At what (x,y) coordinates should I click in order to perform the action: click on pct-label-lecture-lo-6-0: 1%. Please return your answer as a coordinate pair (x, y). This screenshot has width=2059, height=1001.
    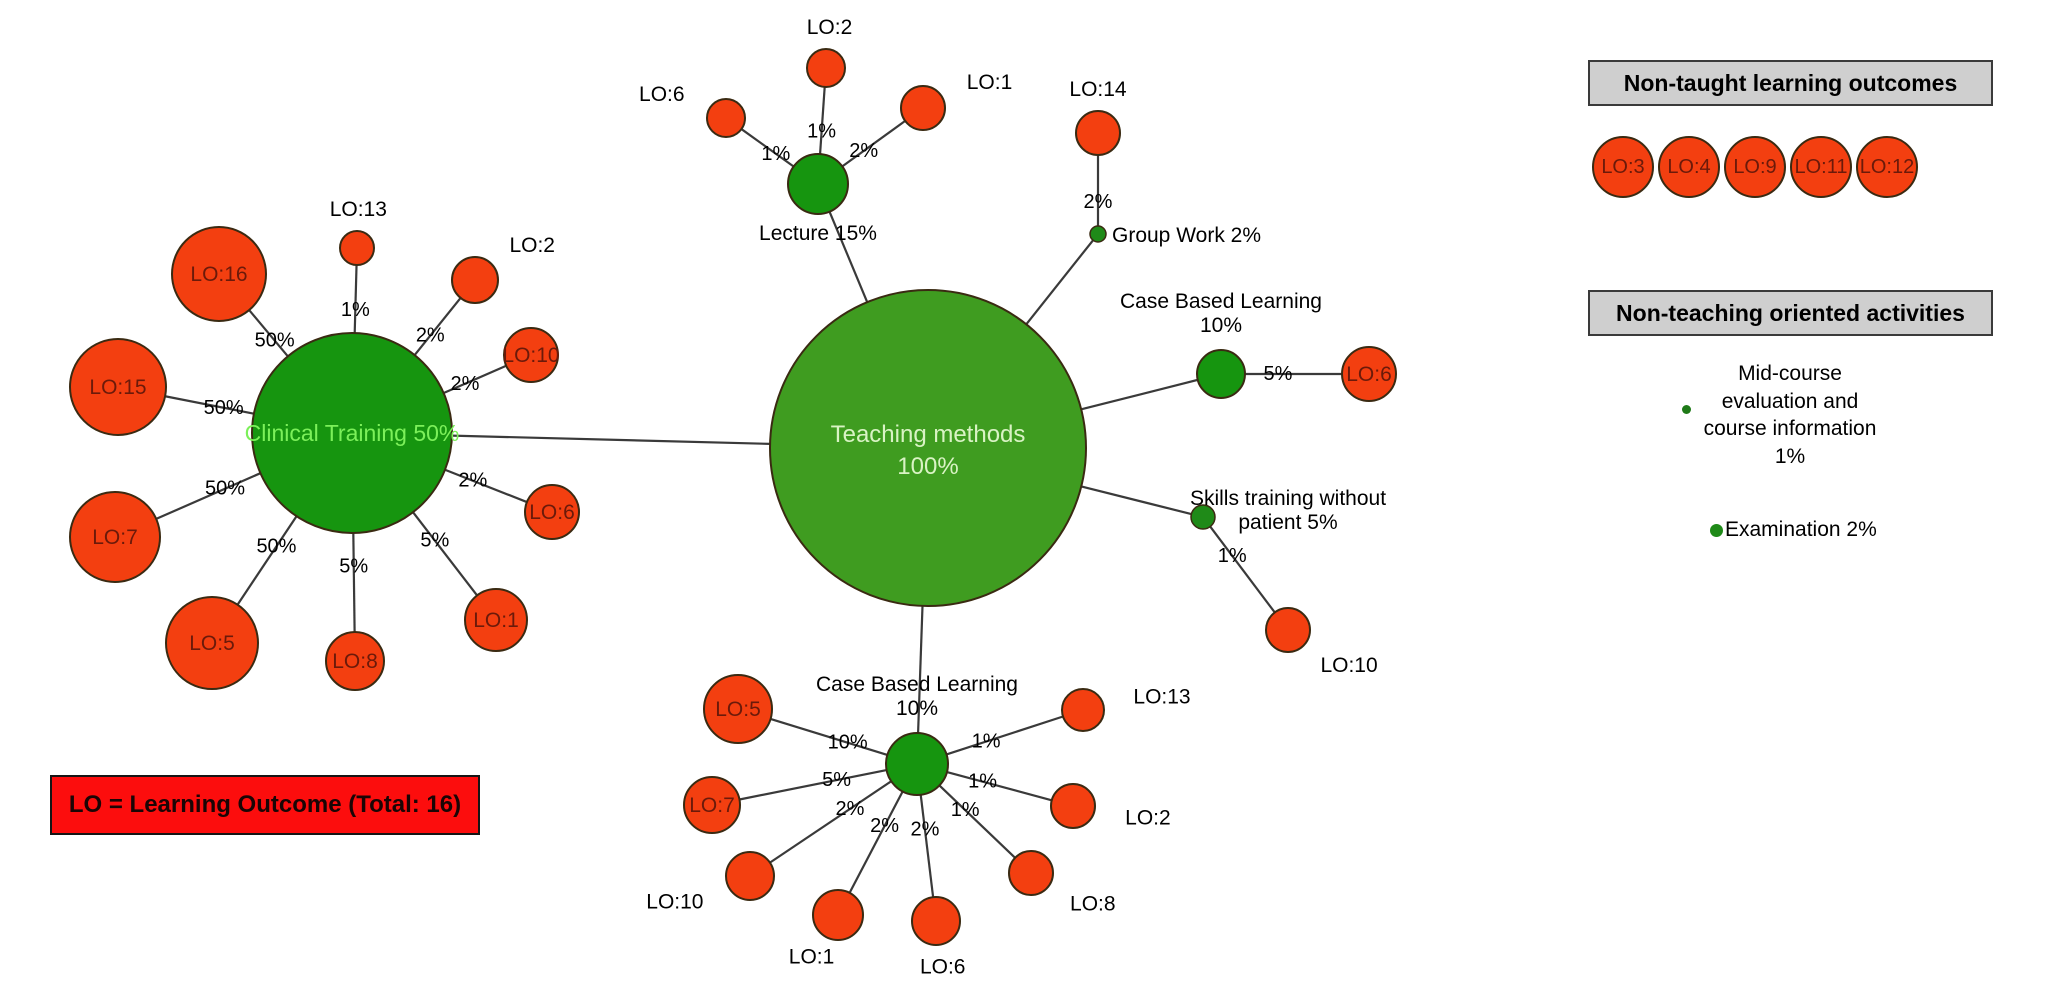
    Looking at the image, I should click on (775, 154).